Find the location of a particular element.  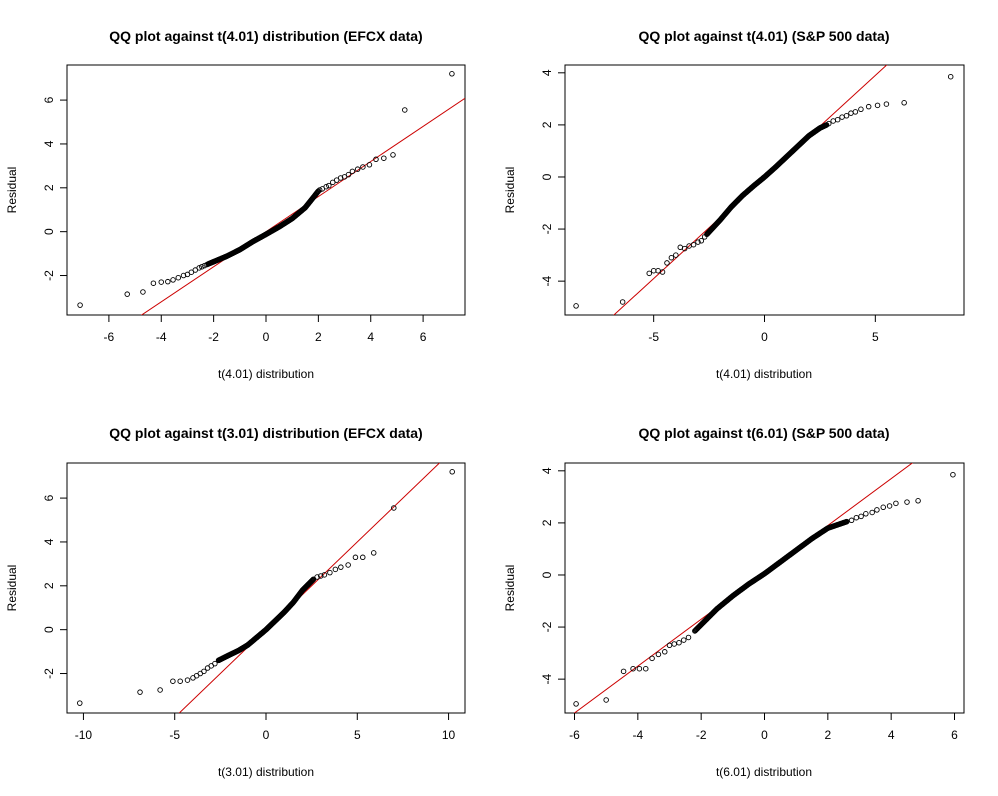

x-tick-label: 10 is located at coordinates (449, 735).